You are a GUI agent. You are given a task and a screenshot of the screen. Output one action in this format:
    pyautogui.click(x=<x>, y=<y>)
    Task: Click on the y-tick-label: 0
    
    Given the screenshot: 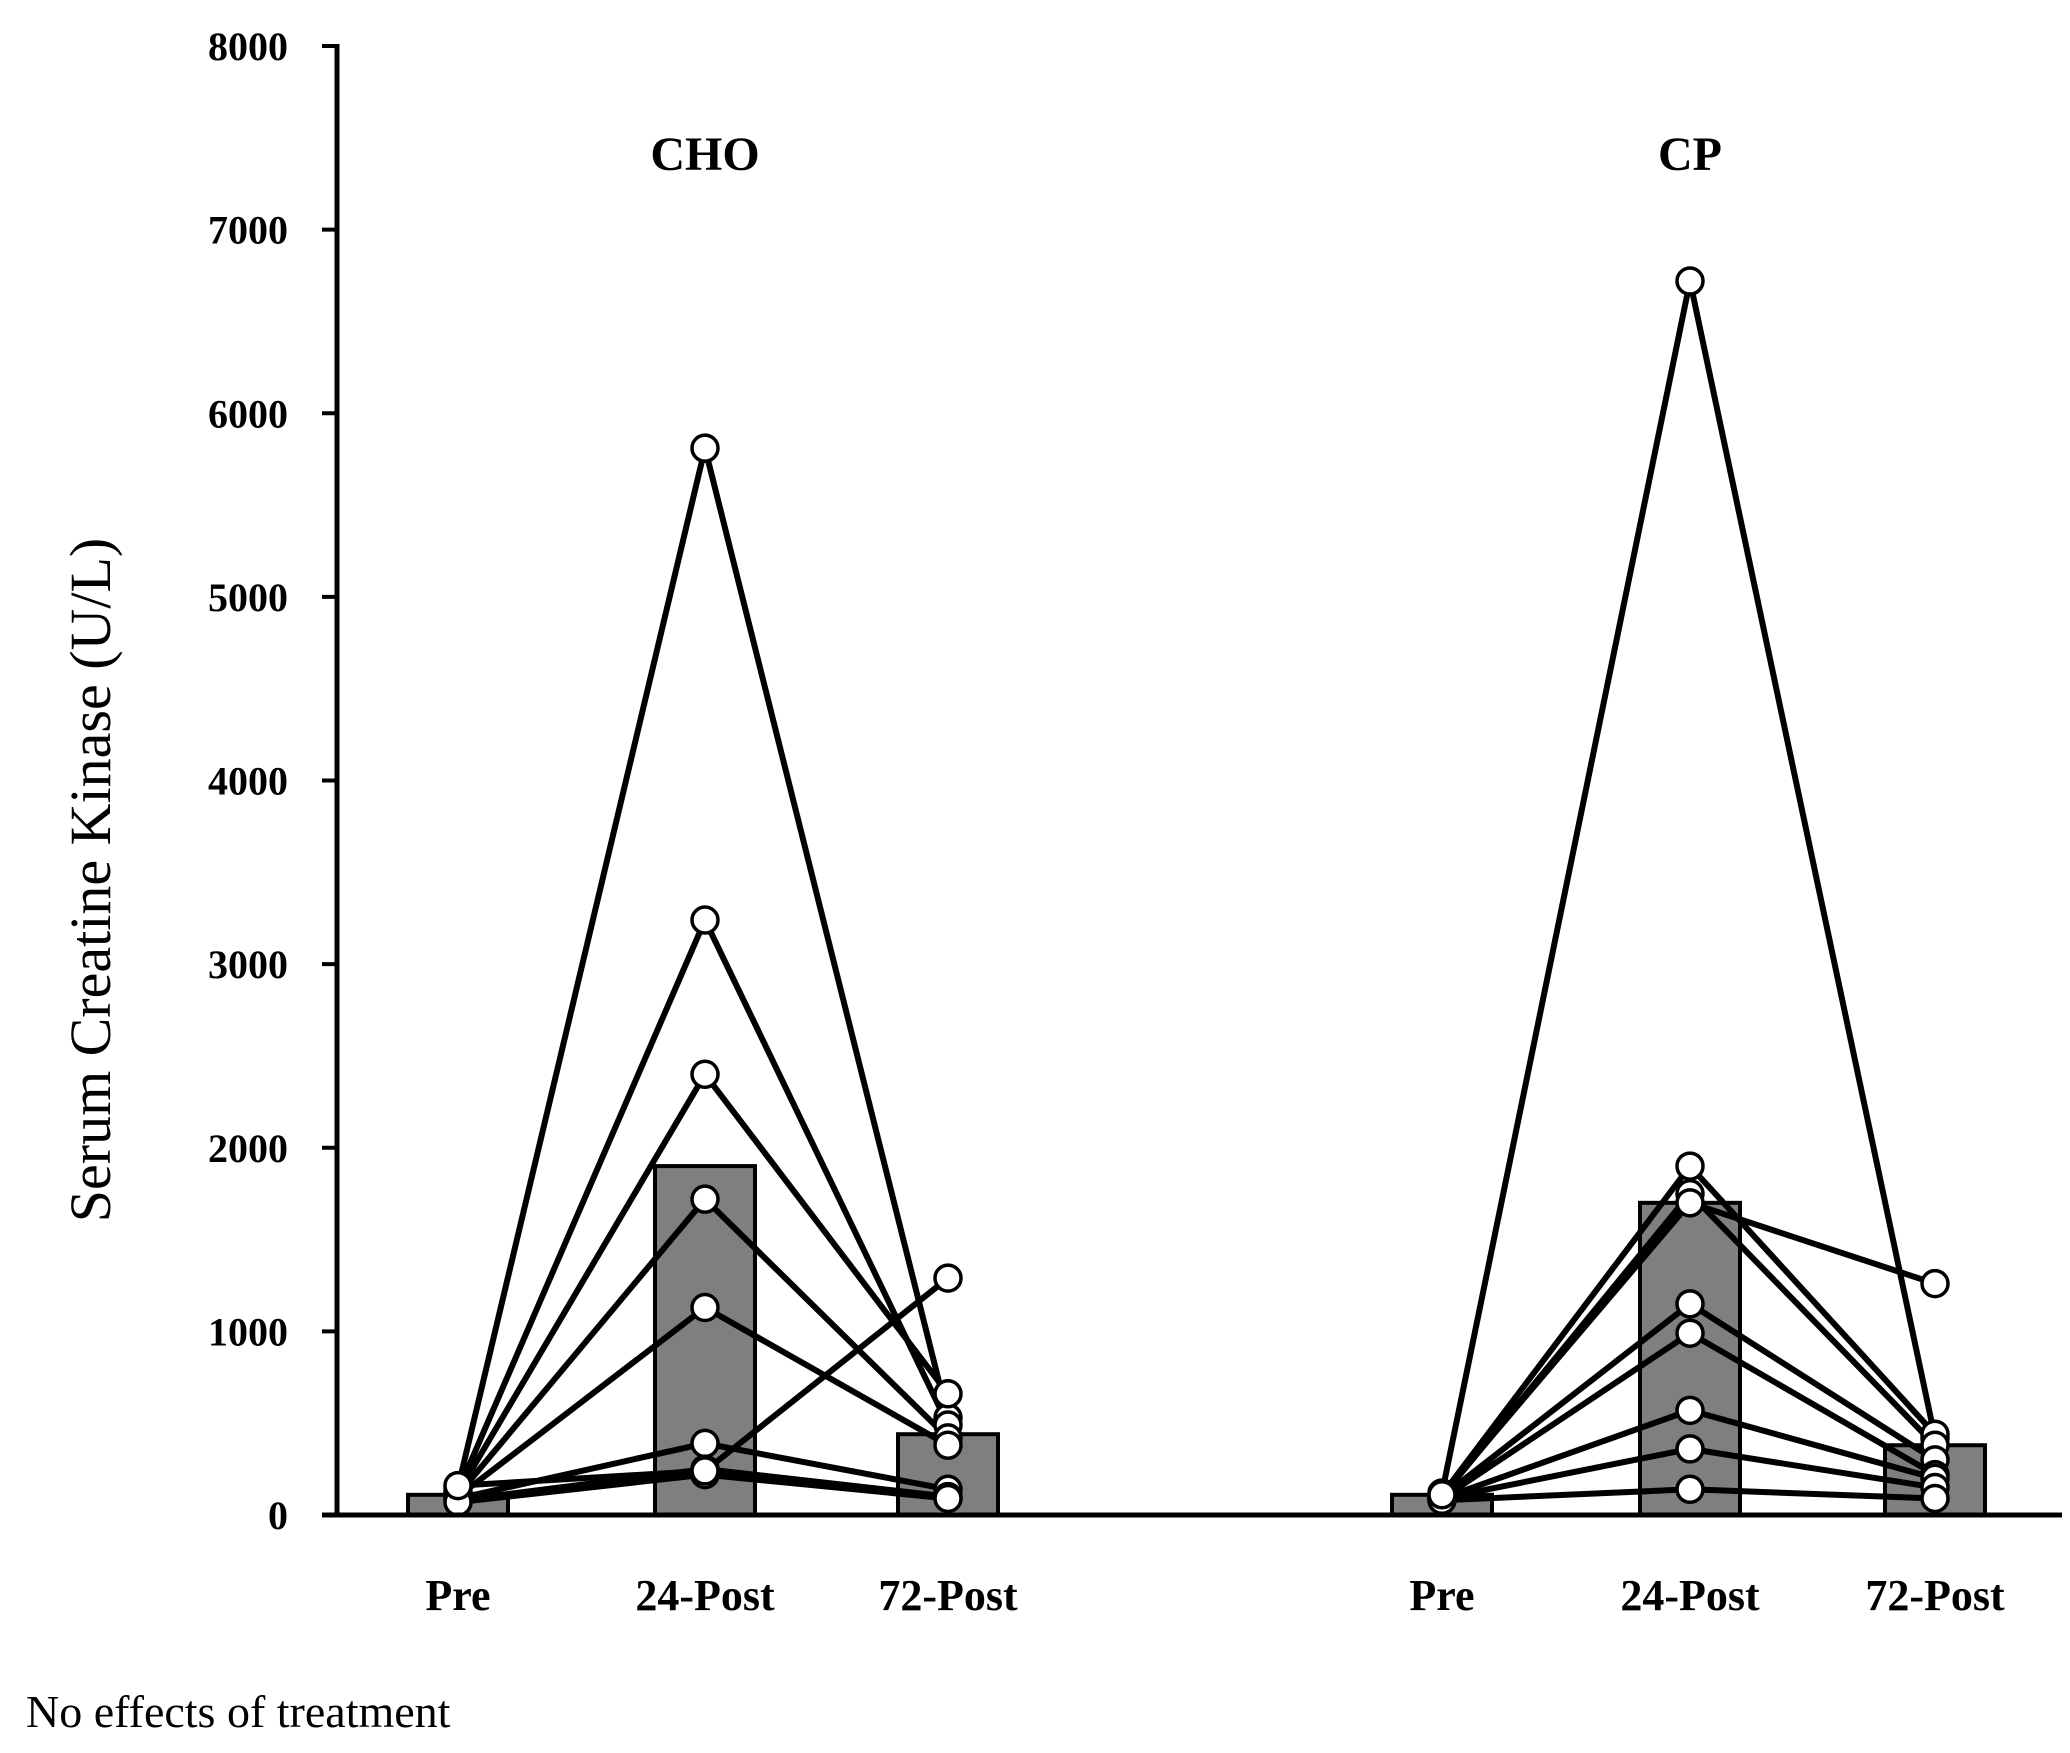 What is the action you would take?
    pyautogui.click(x=278, y=1515)
    